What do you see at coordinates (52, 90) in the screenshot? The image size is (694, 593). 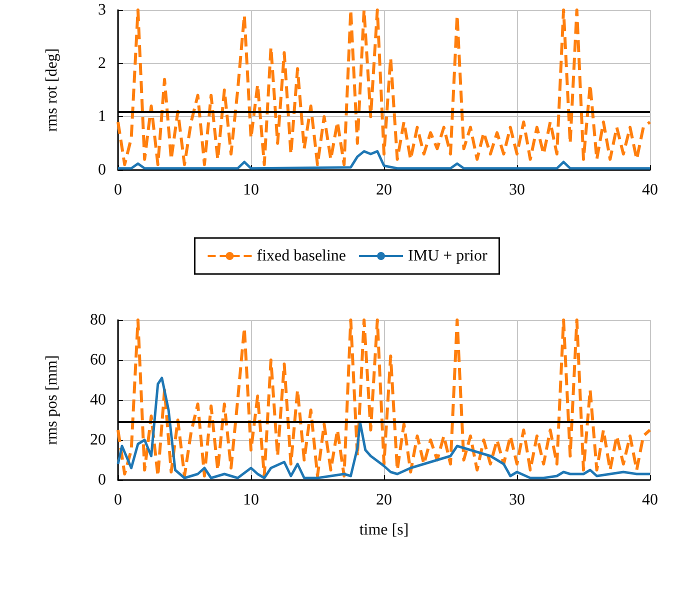 I see `y-axis-title: rms rot [deg]` at bounding box center [52, 90].